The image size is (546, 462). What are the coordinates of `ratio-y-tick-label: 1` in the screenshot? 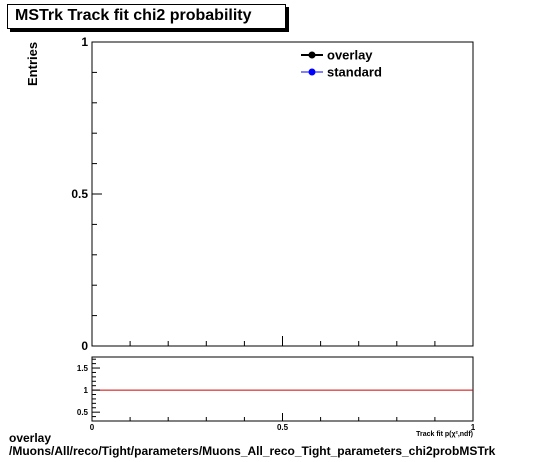 It's located at (86, 390).